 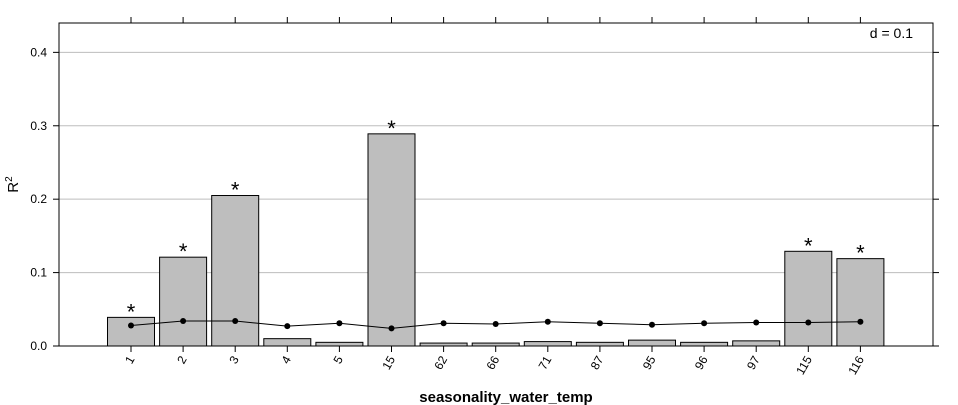 What do you see at coordinates (388, 362) in the screenshot?
I see `x-tick-label: 15` at bounding box center [388, 362].